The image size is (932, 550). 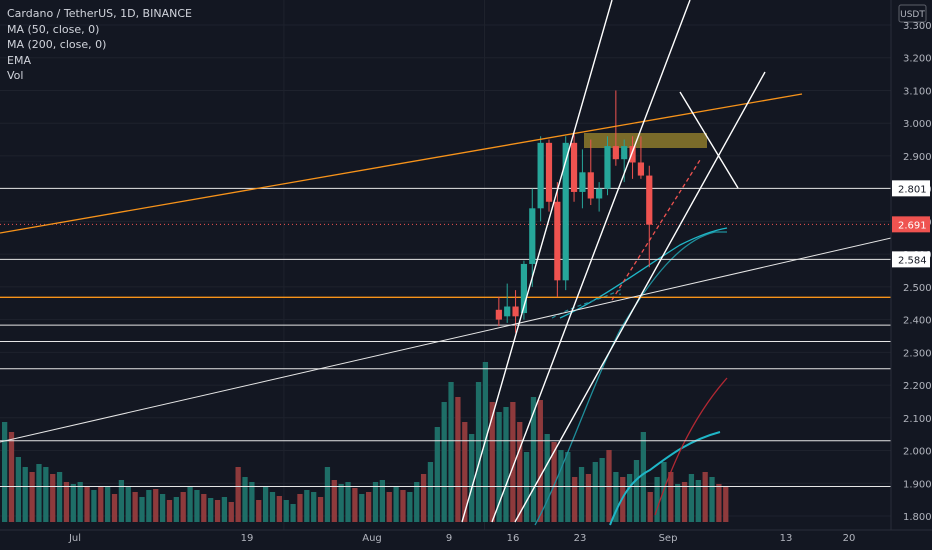 What do you see at coordinates (372, 538) in the screenshot?
I see `x-tick-label: Aug` at bounding box center [372, 538].